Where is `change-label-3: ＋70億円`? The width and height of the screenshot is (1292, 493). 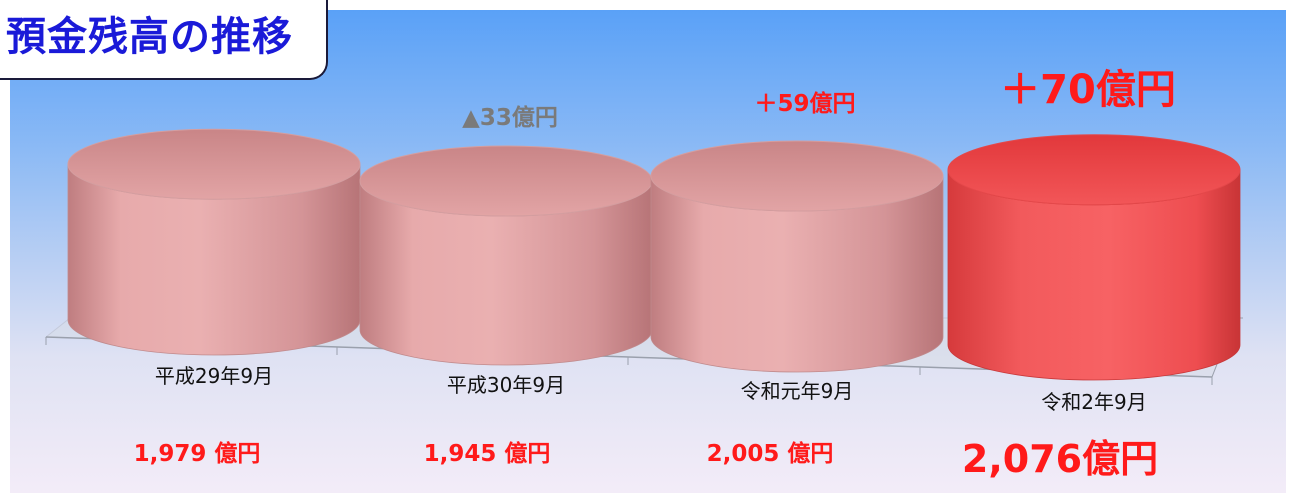
change-label-3: ＋70億円 is located at coordinates (1088, 90).